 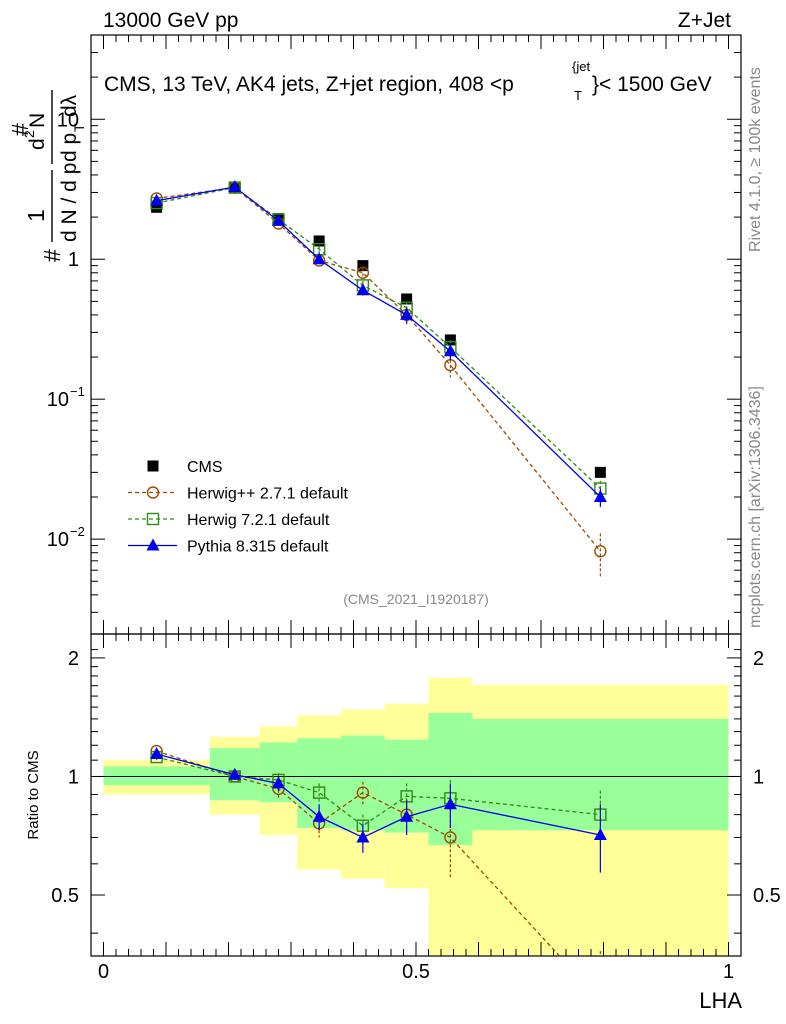 I want to click on svg-text: d N / d p, so click(x=69, y=202).